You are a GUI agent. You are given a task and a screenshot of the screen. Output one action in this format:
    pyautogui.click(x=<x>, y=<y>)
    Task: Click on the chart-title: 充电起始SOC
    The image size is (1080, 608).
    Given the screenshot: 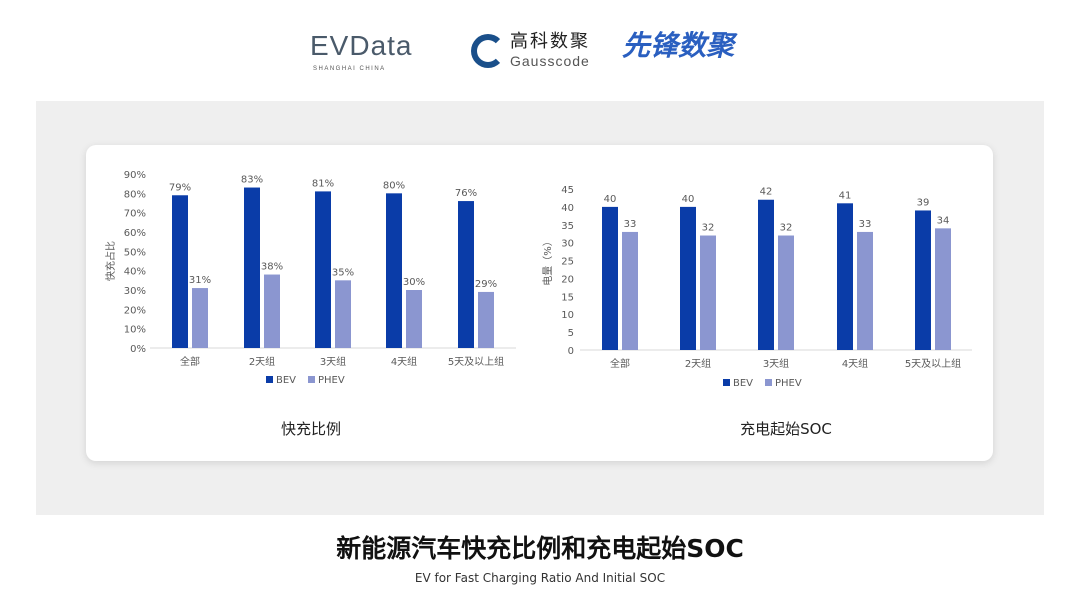 What is the action you would take?
    pyautogui.click(x=786, y=429)
    